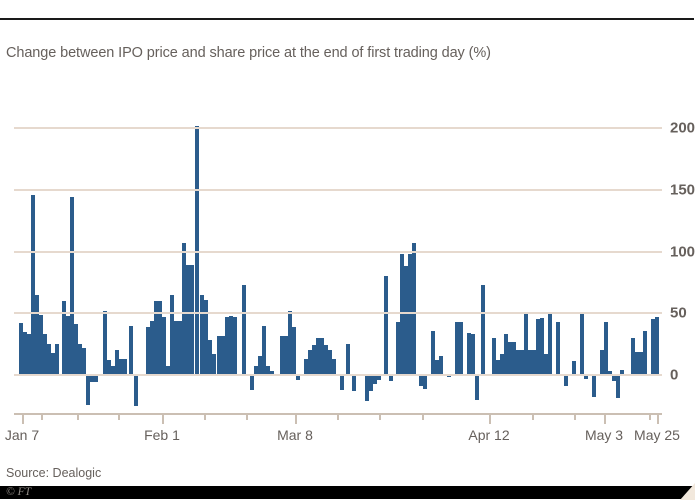  I want to click on y-axis-label: 0, so click(674, 375).